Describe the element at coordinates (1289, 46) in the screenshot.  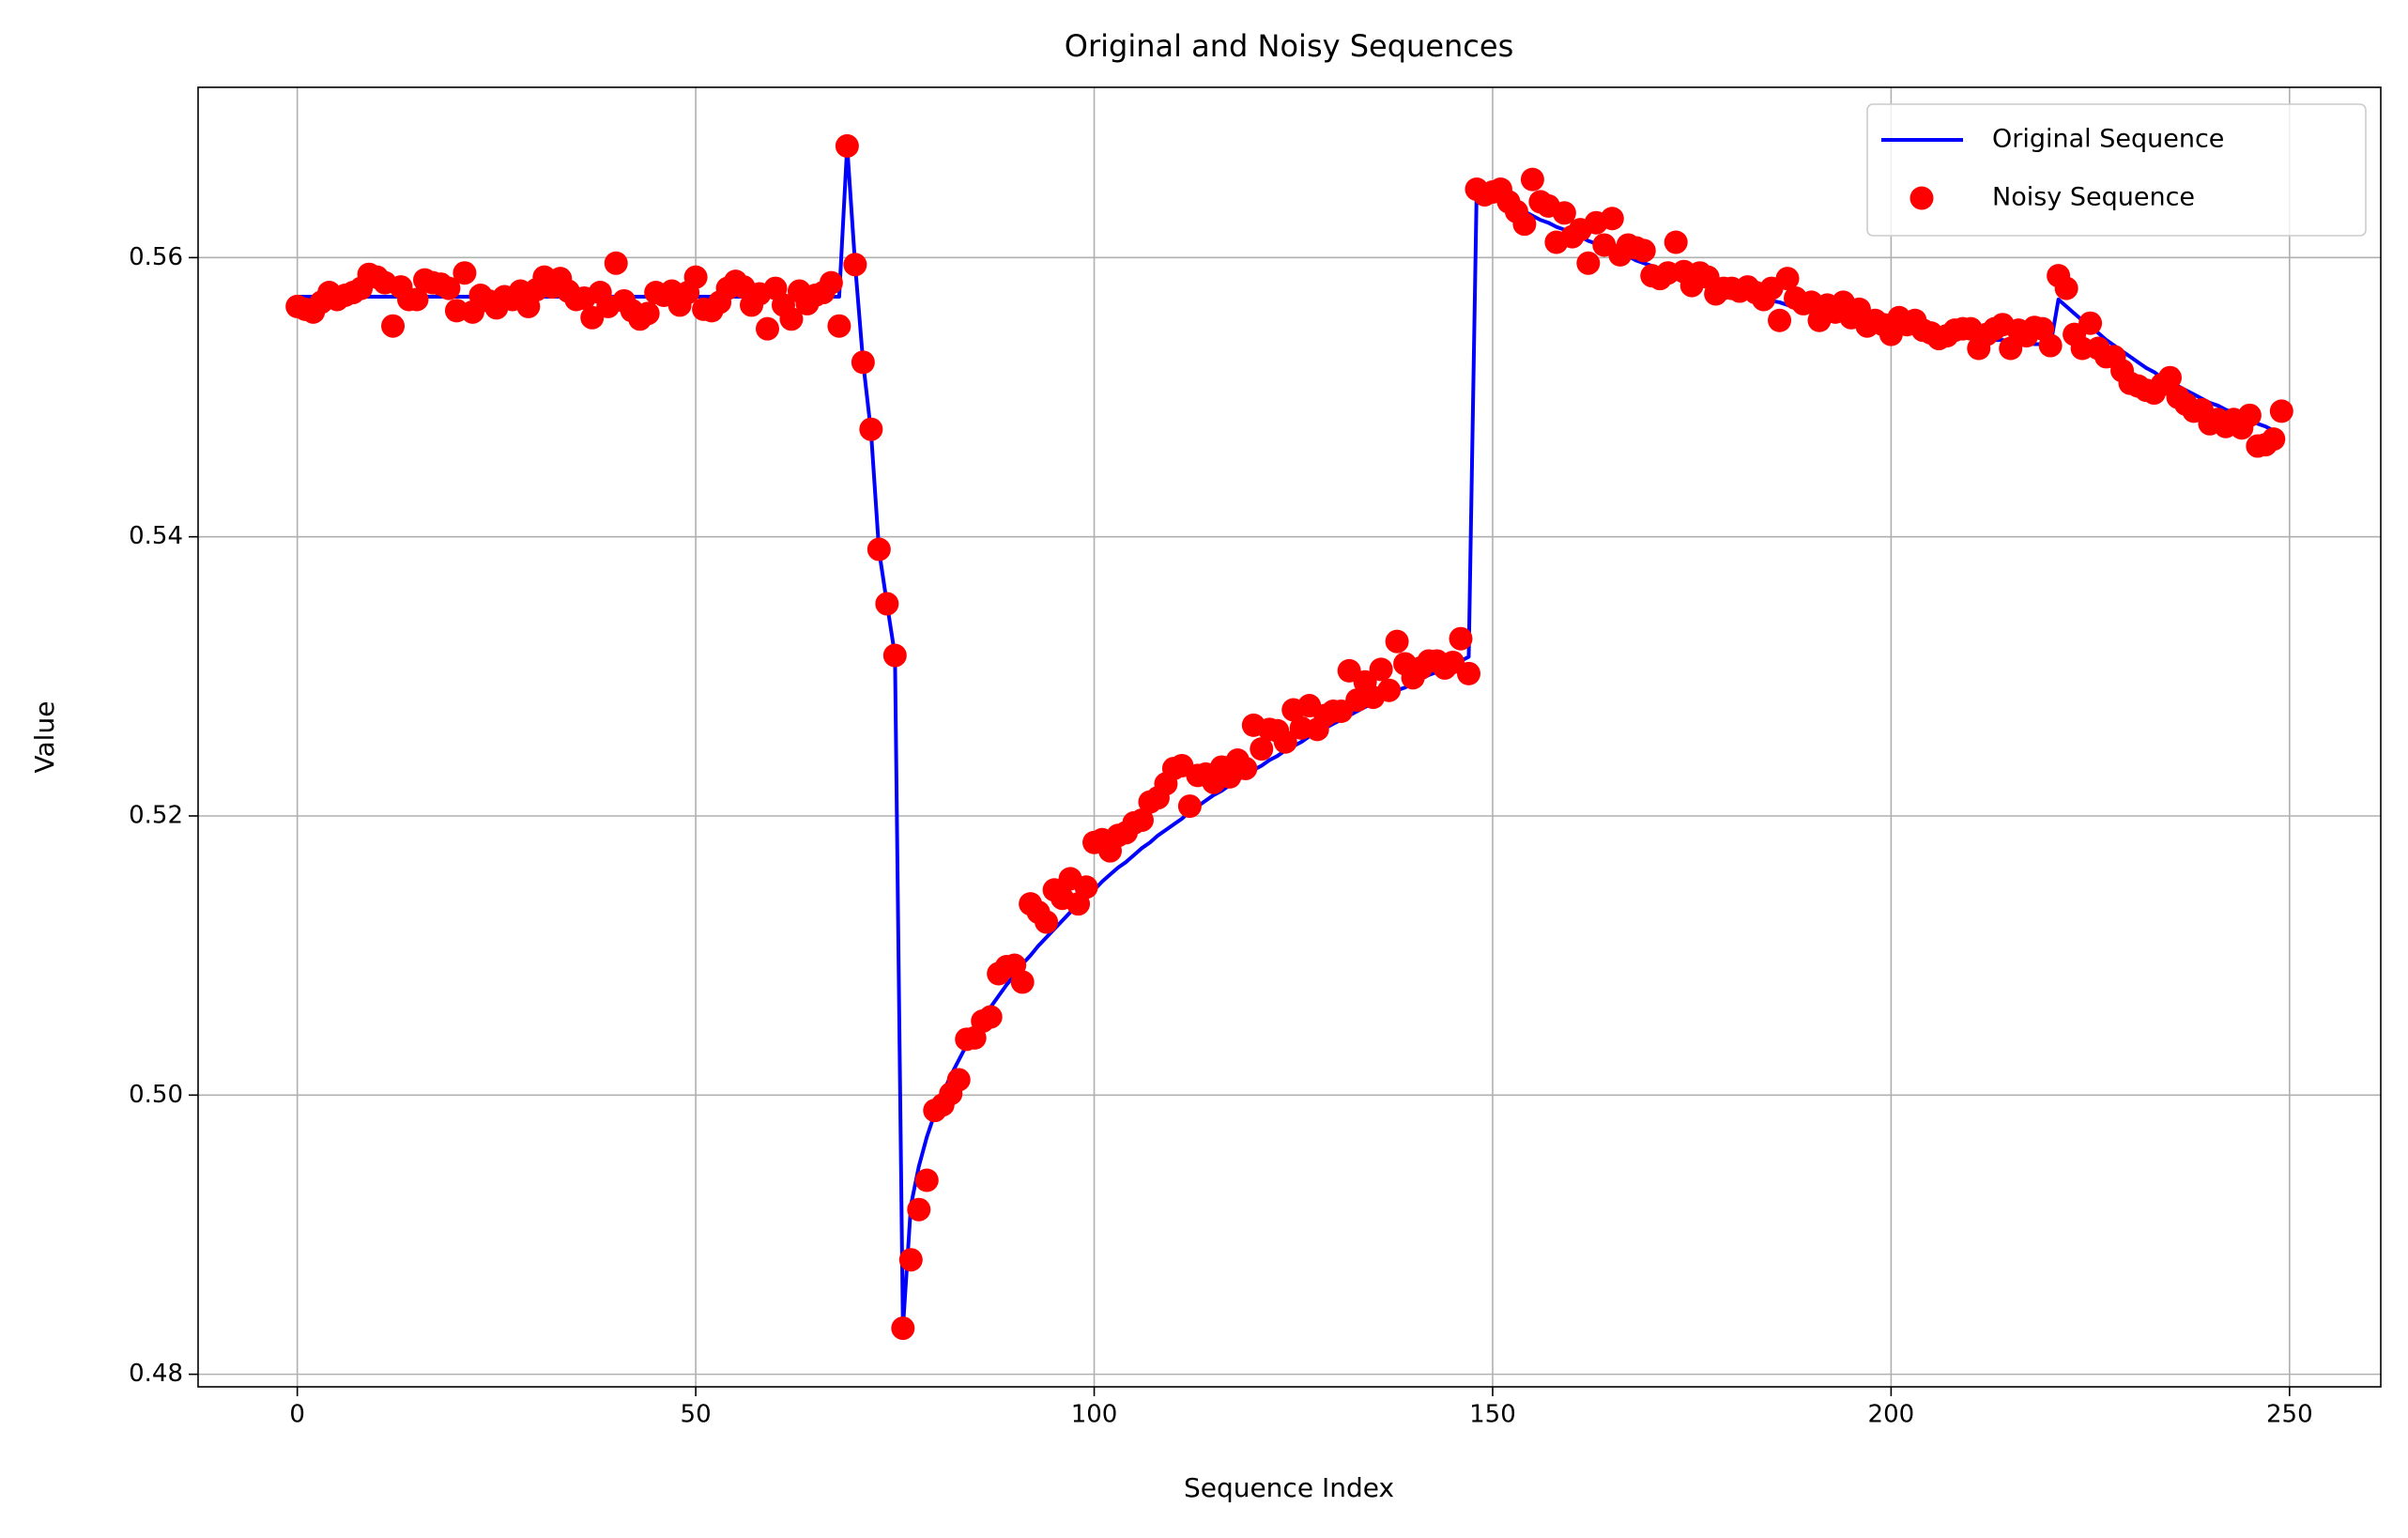
I see `chart-title: Original and Noisy Sequences` at that location.